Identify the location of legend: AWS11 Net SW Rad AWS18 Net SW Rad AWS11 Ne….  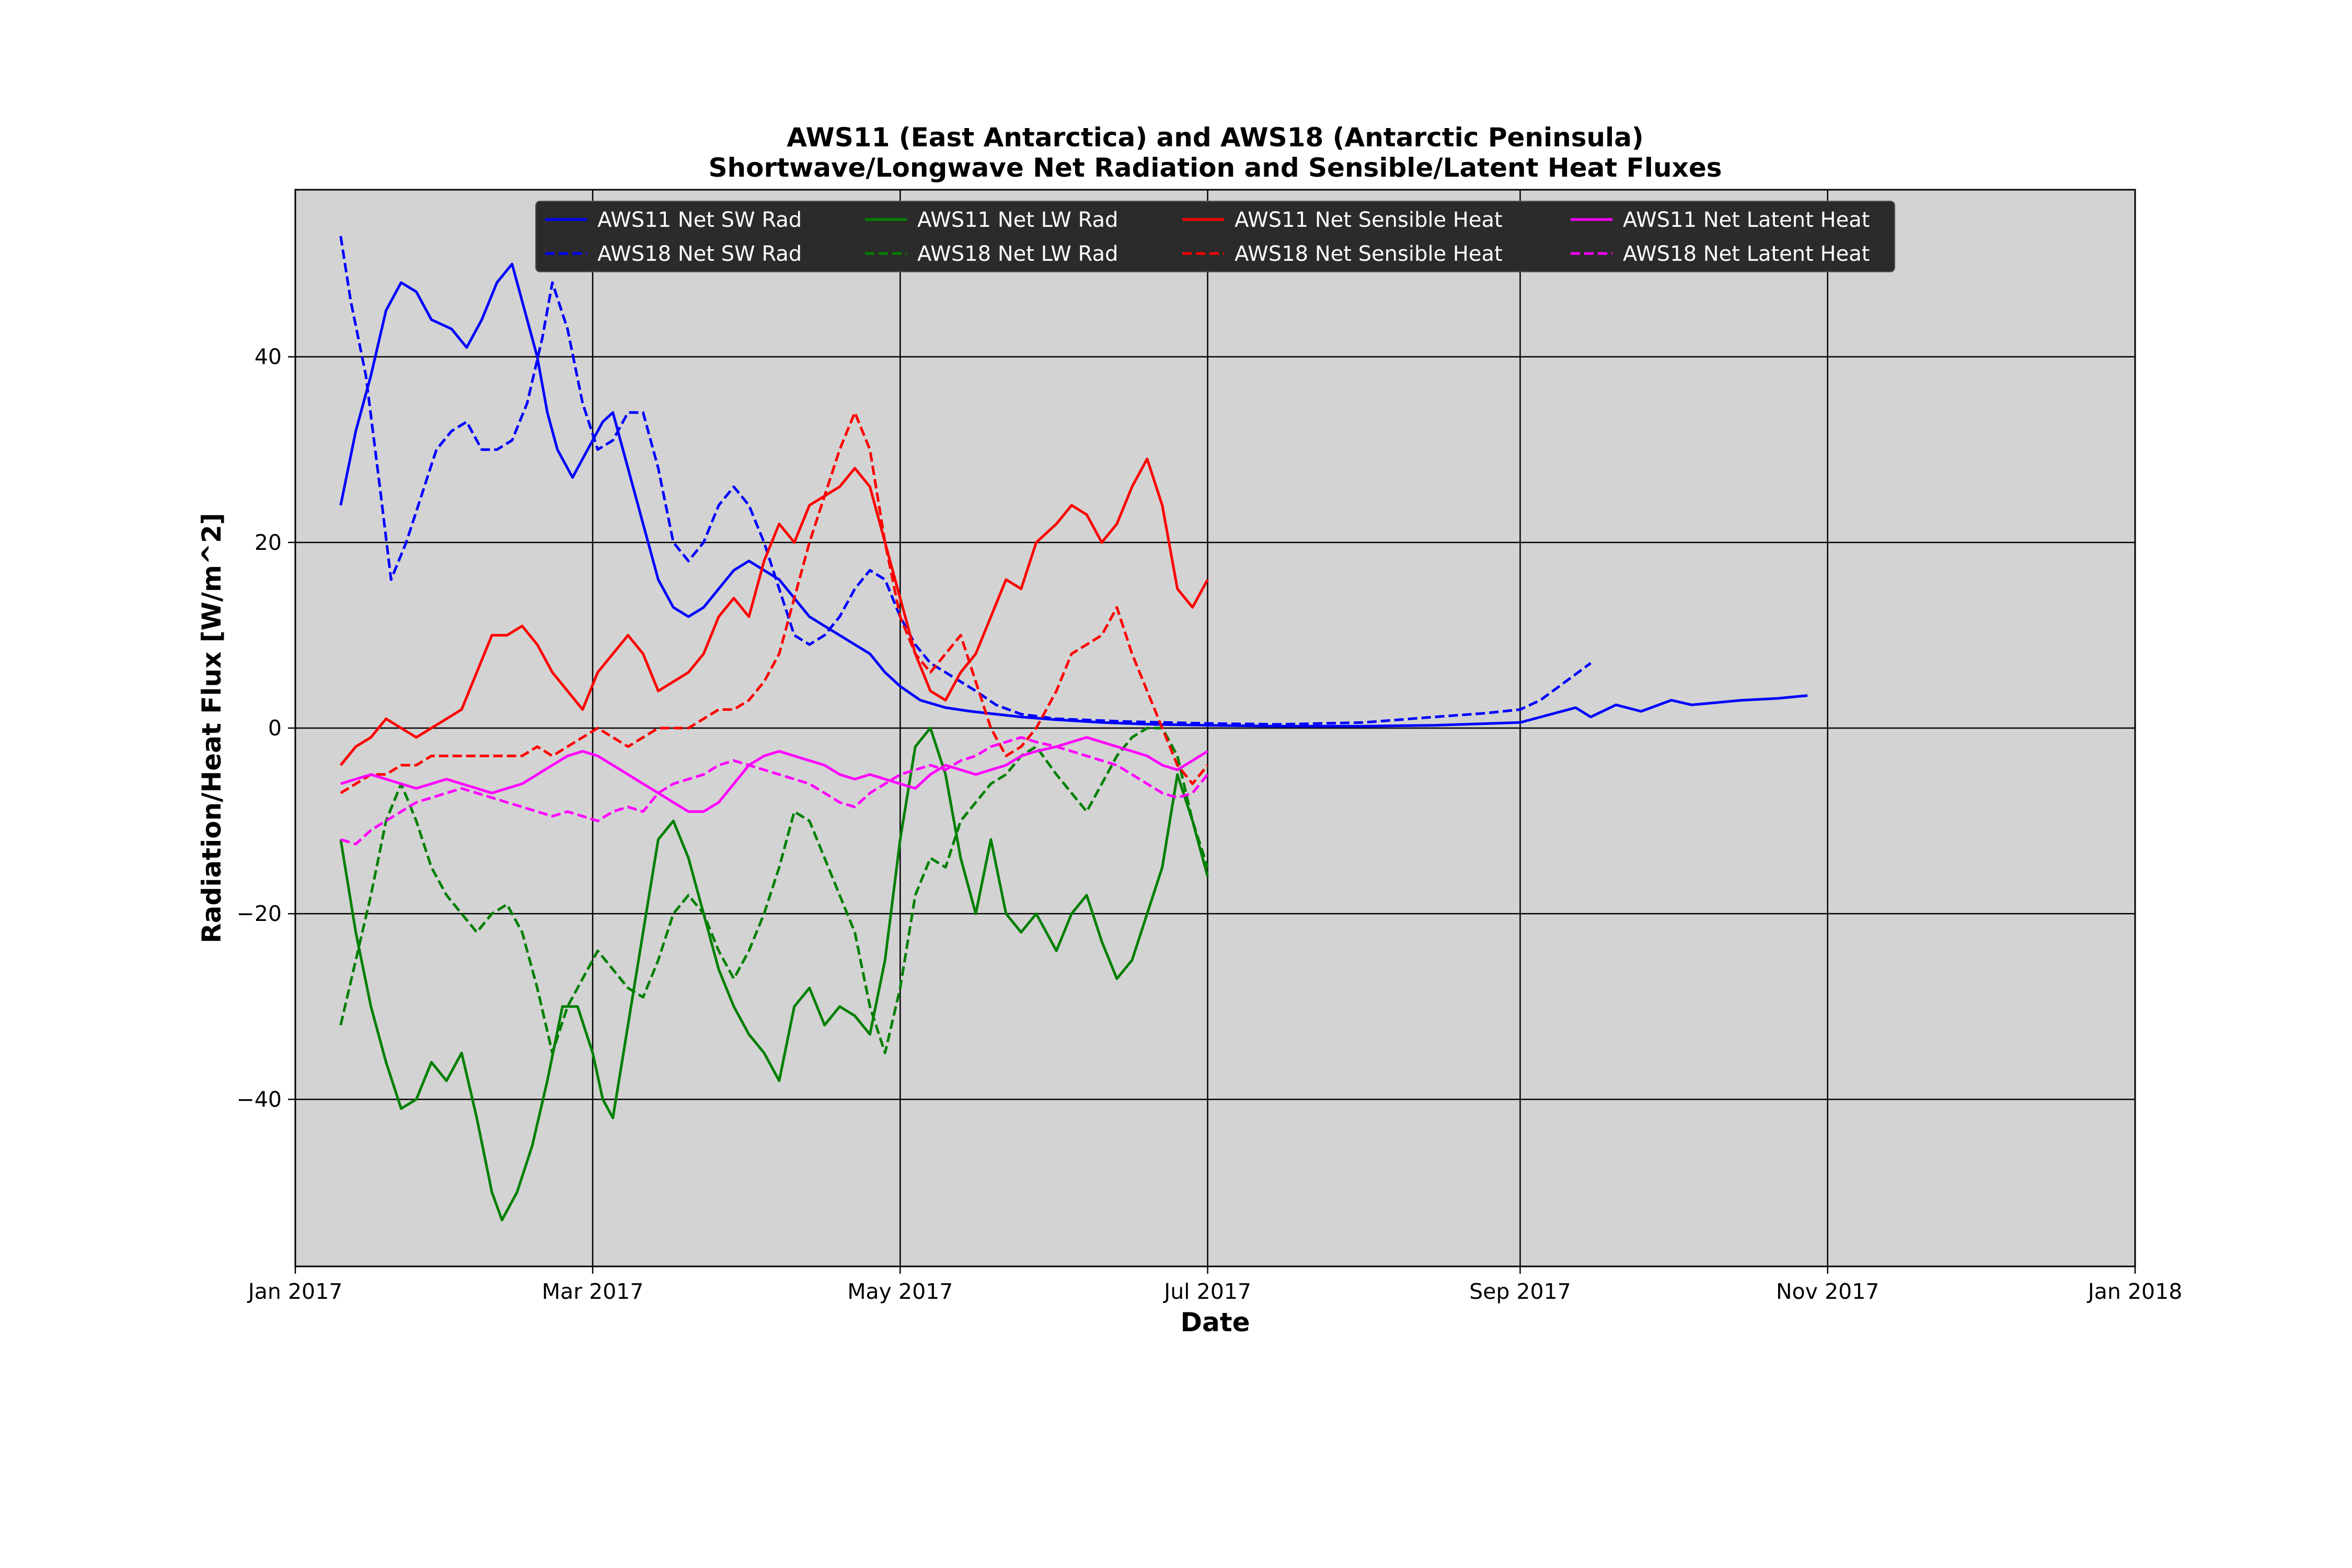
(1215, 236).